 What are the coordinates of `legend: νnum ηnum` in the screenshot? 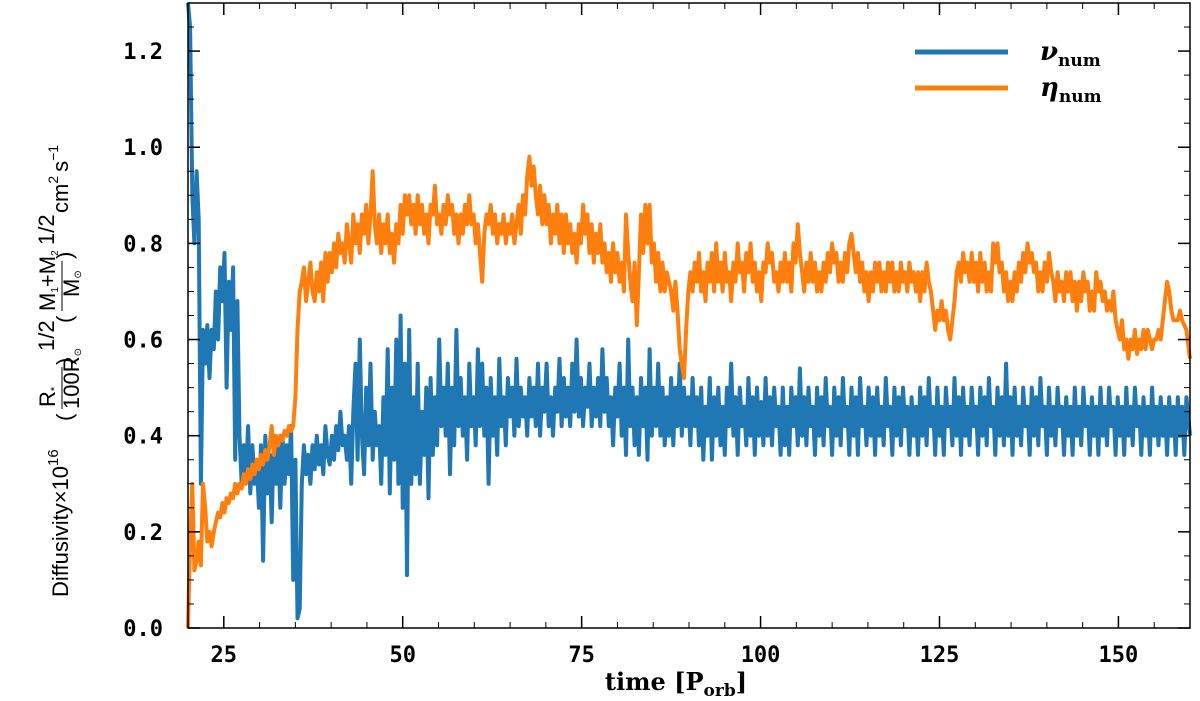 It's located at (1008, 72).